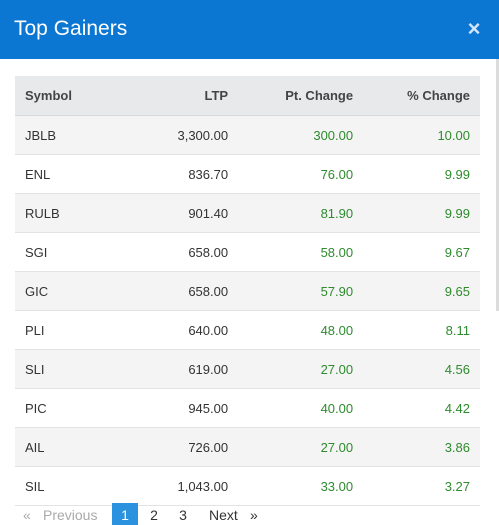 The height and width of the screenshot is (525, 499). Describe the element at coordinates (70, 330) in the screenshot. I see `cell-symbol: PLI` at that location.